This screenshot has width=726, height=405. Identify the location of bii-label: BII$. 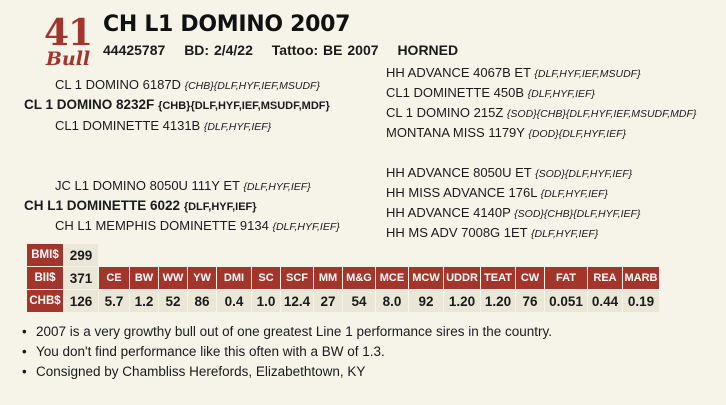
(45, 278).